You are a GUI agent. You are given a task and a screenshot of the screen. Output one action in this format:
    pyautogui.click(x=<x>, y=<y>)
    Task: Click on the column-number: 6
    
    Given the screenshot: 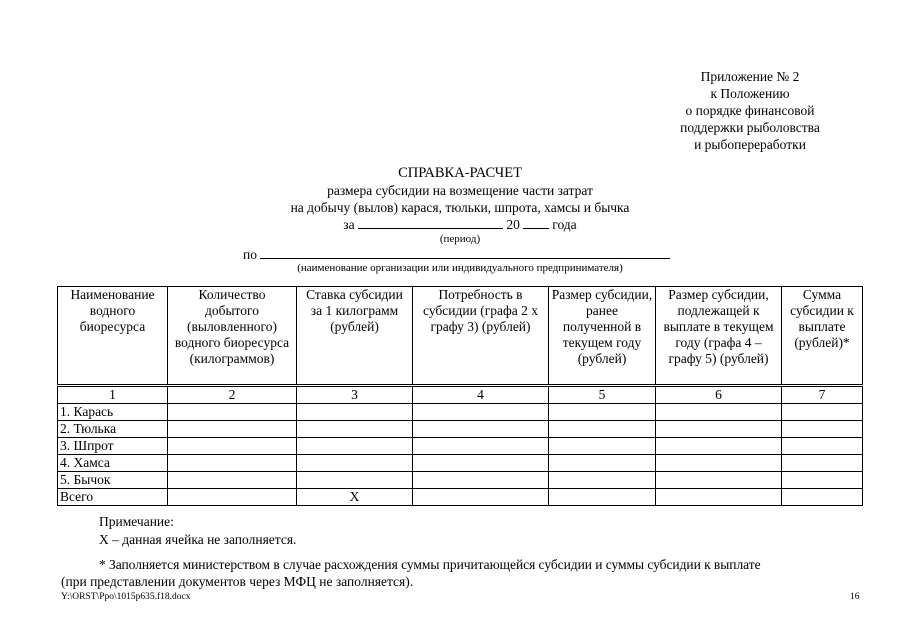 What is the action you would take?
    pyautogui.click(x=718, y=394)
    